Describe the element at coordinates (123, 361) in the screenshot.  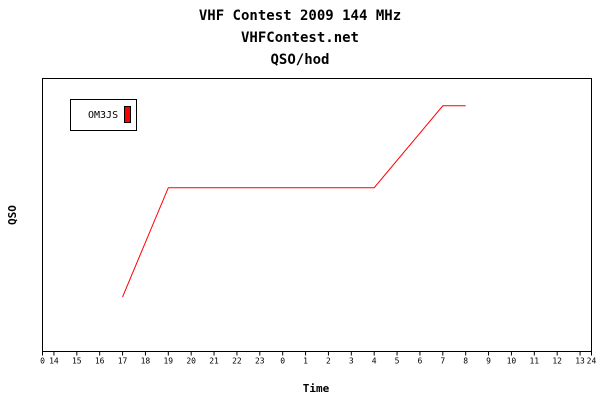
I see `x-tick-label: 17` at that location.